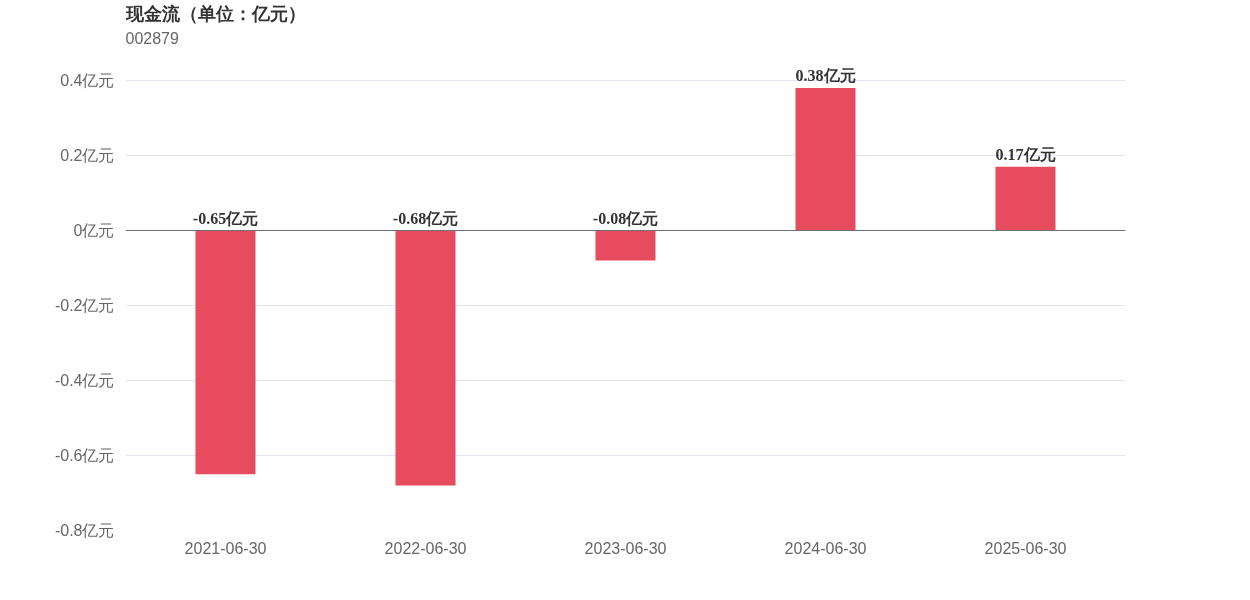 This screenshot has height=600, width=1250. Describe the element at coordinates (94, 230) in the screenshot. I see `y-tick-label: 0亿元` at that location.